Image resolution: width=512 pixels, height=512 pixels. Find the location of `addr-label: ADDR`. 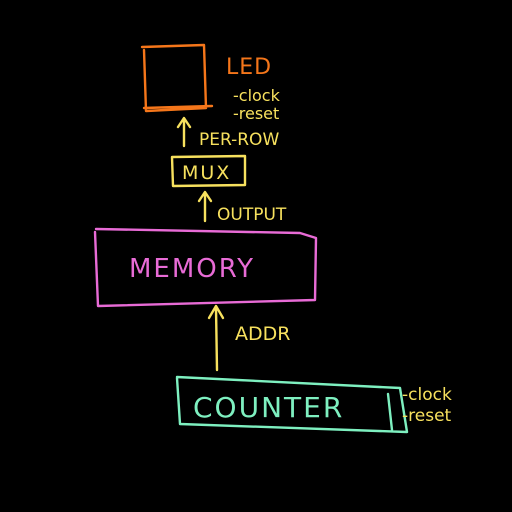

addr-label: ADDR is located at coordinates (262, 334).